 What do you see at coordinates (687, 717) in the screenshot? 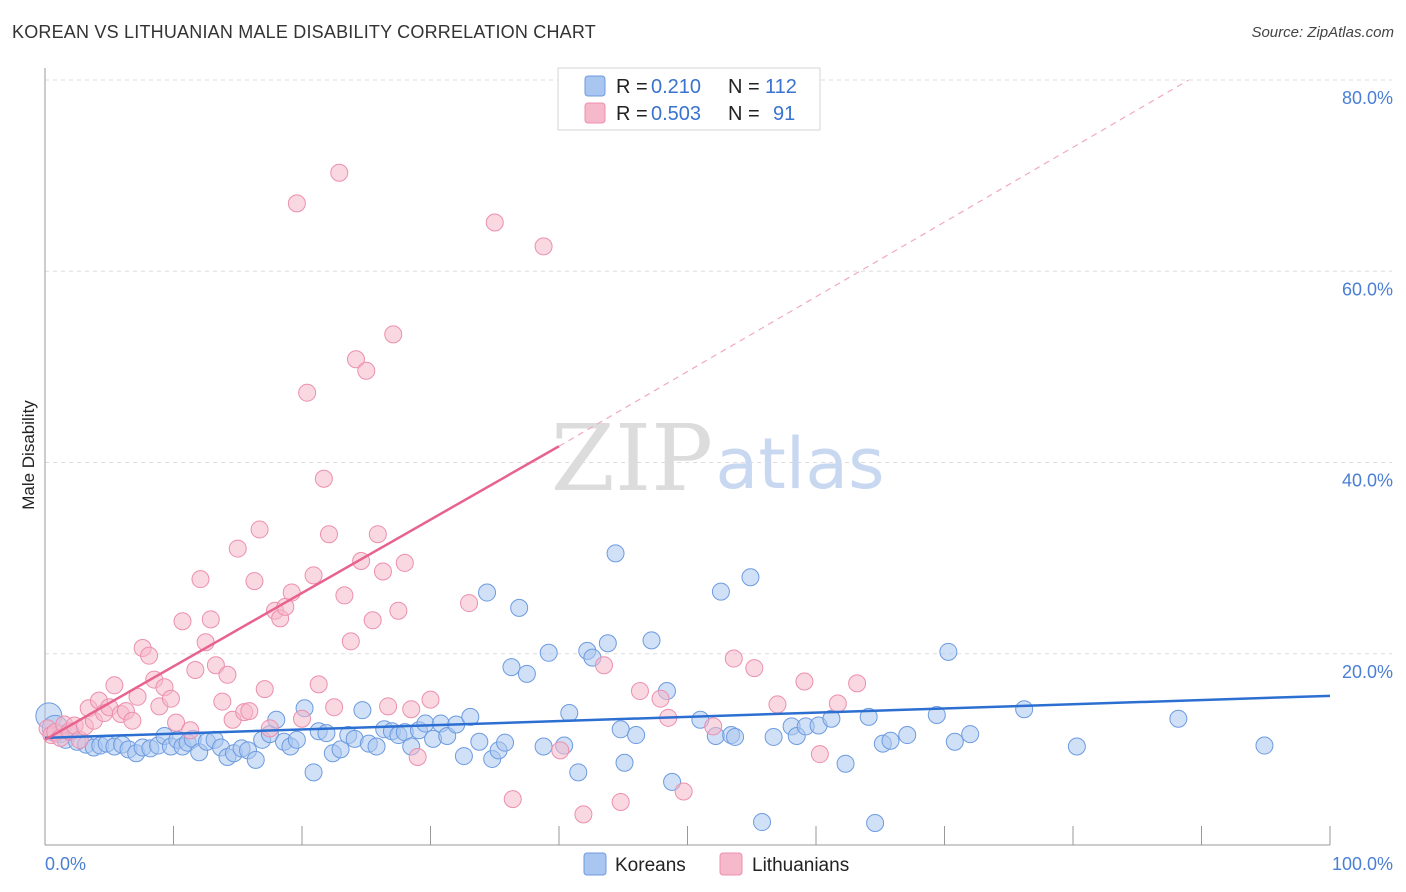
I see `korean-trend-line` at bounding box center [687, 717].